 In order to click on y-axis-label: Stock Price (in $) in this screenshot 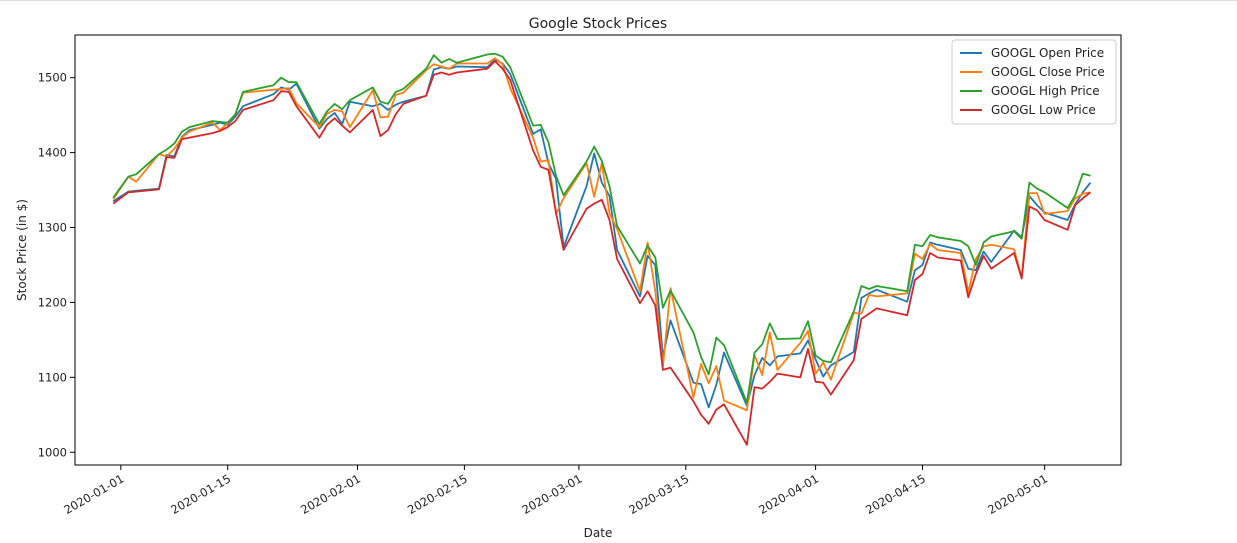, I will do `click(22, 250)`.